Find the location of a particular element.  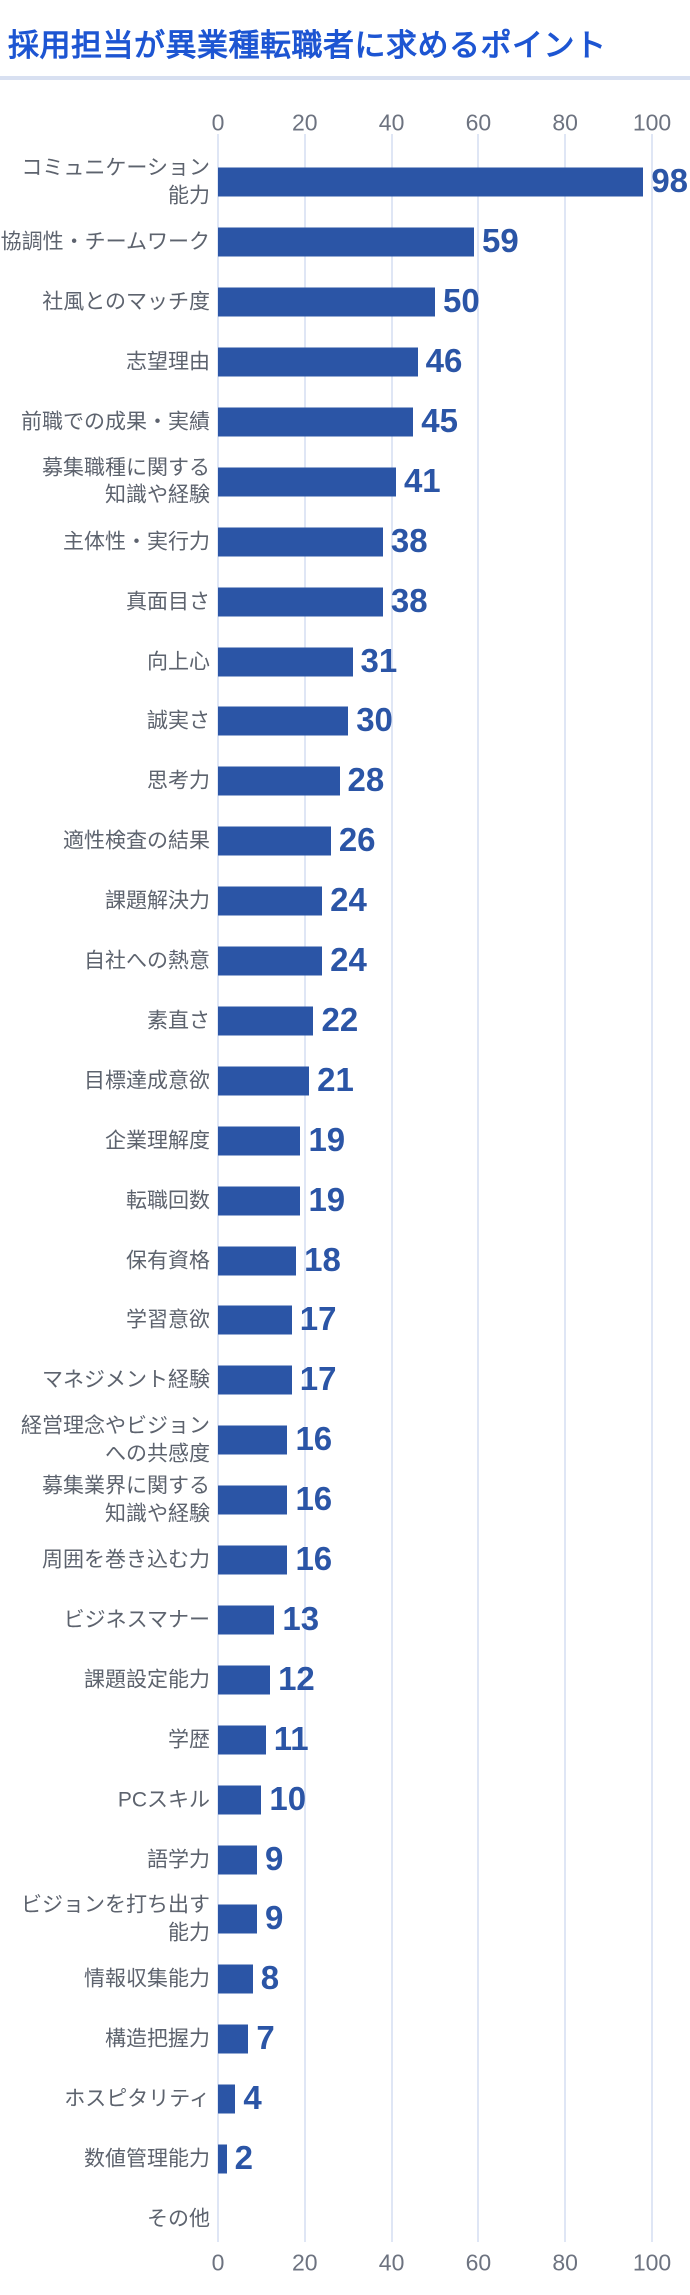

category-label: その他 is located at coordinates (178, 2219).